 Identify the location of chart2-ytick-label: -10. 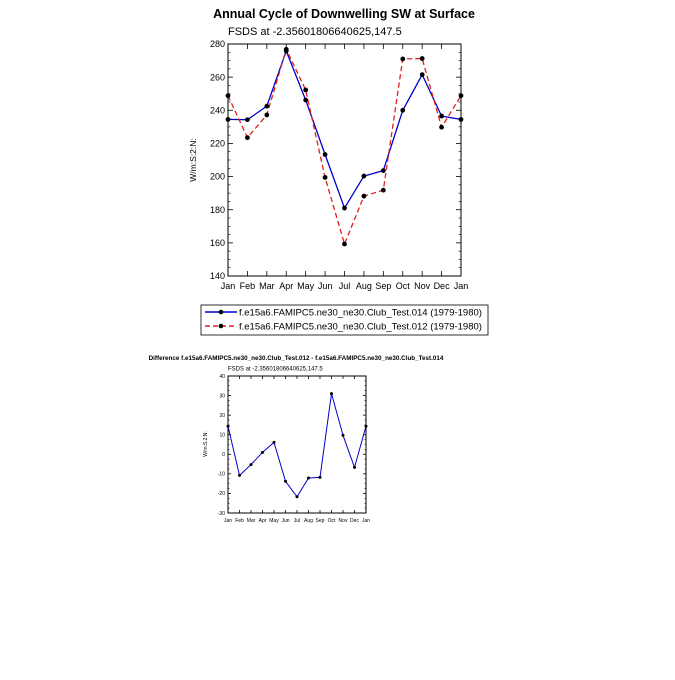
(221, 475).